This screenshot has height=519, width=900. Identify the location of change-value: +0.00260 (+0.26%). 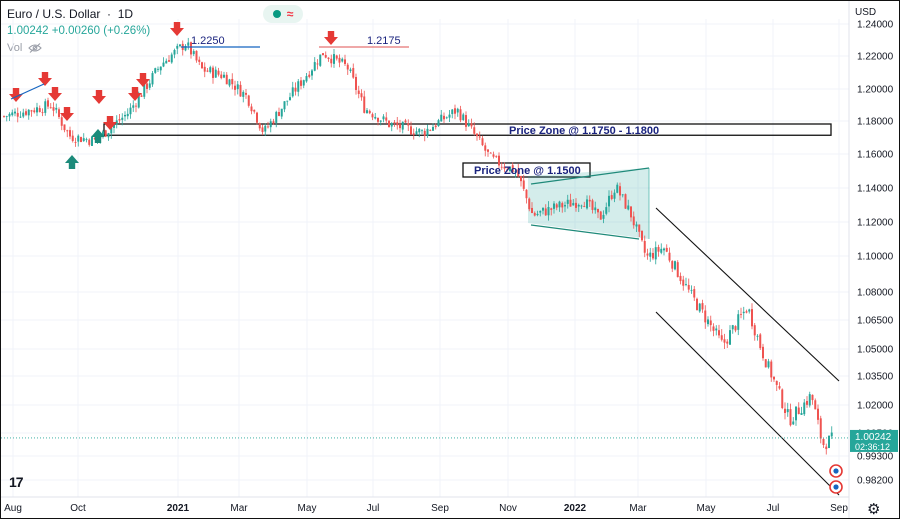
(101, 31).